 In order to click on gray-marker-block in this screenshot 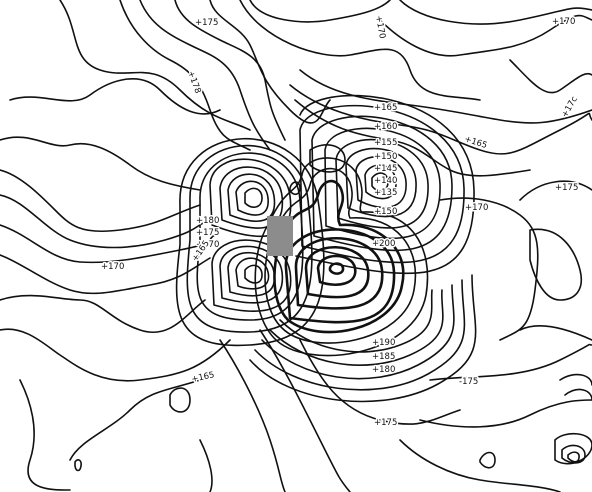, I will do `click(280, 236)`.